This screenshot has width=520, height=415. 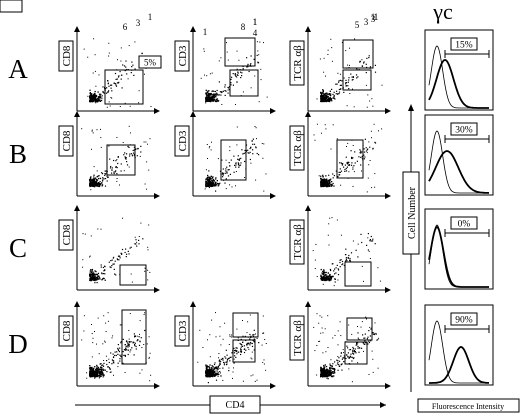 I want to click on histogram-percent-label: 30%, so click(x=464, y=131).